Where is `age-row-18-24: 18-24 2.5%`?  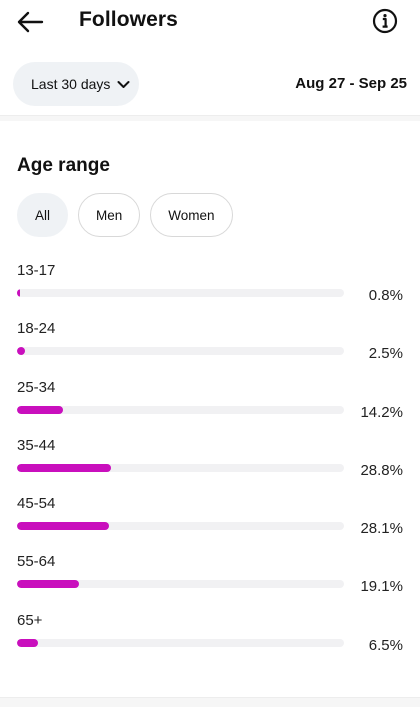
age-row-18-24: 18-24 2.5% is located at coordinates (210, 349).